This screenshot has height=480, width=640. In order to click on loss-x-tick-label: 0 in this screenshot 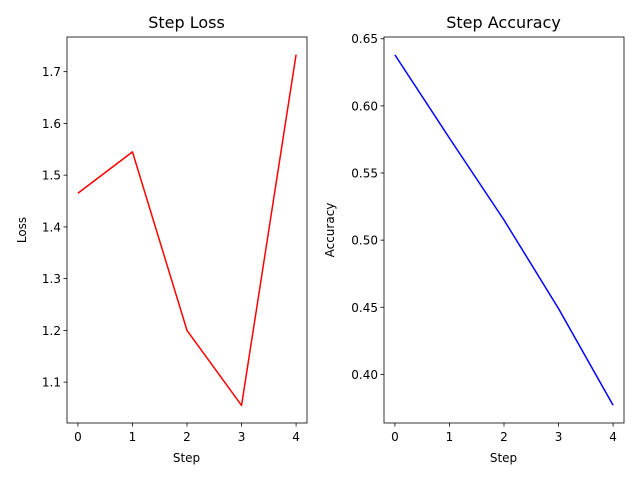, I will do `click(78, 437)`.